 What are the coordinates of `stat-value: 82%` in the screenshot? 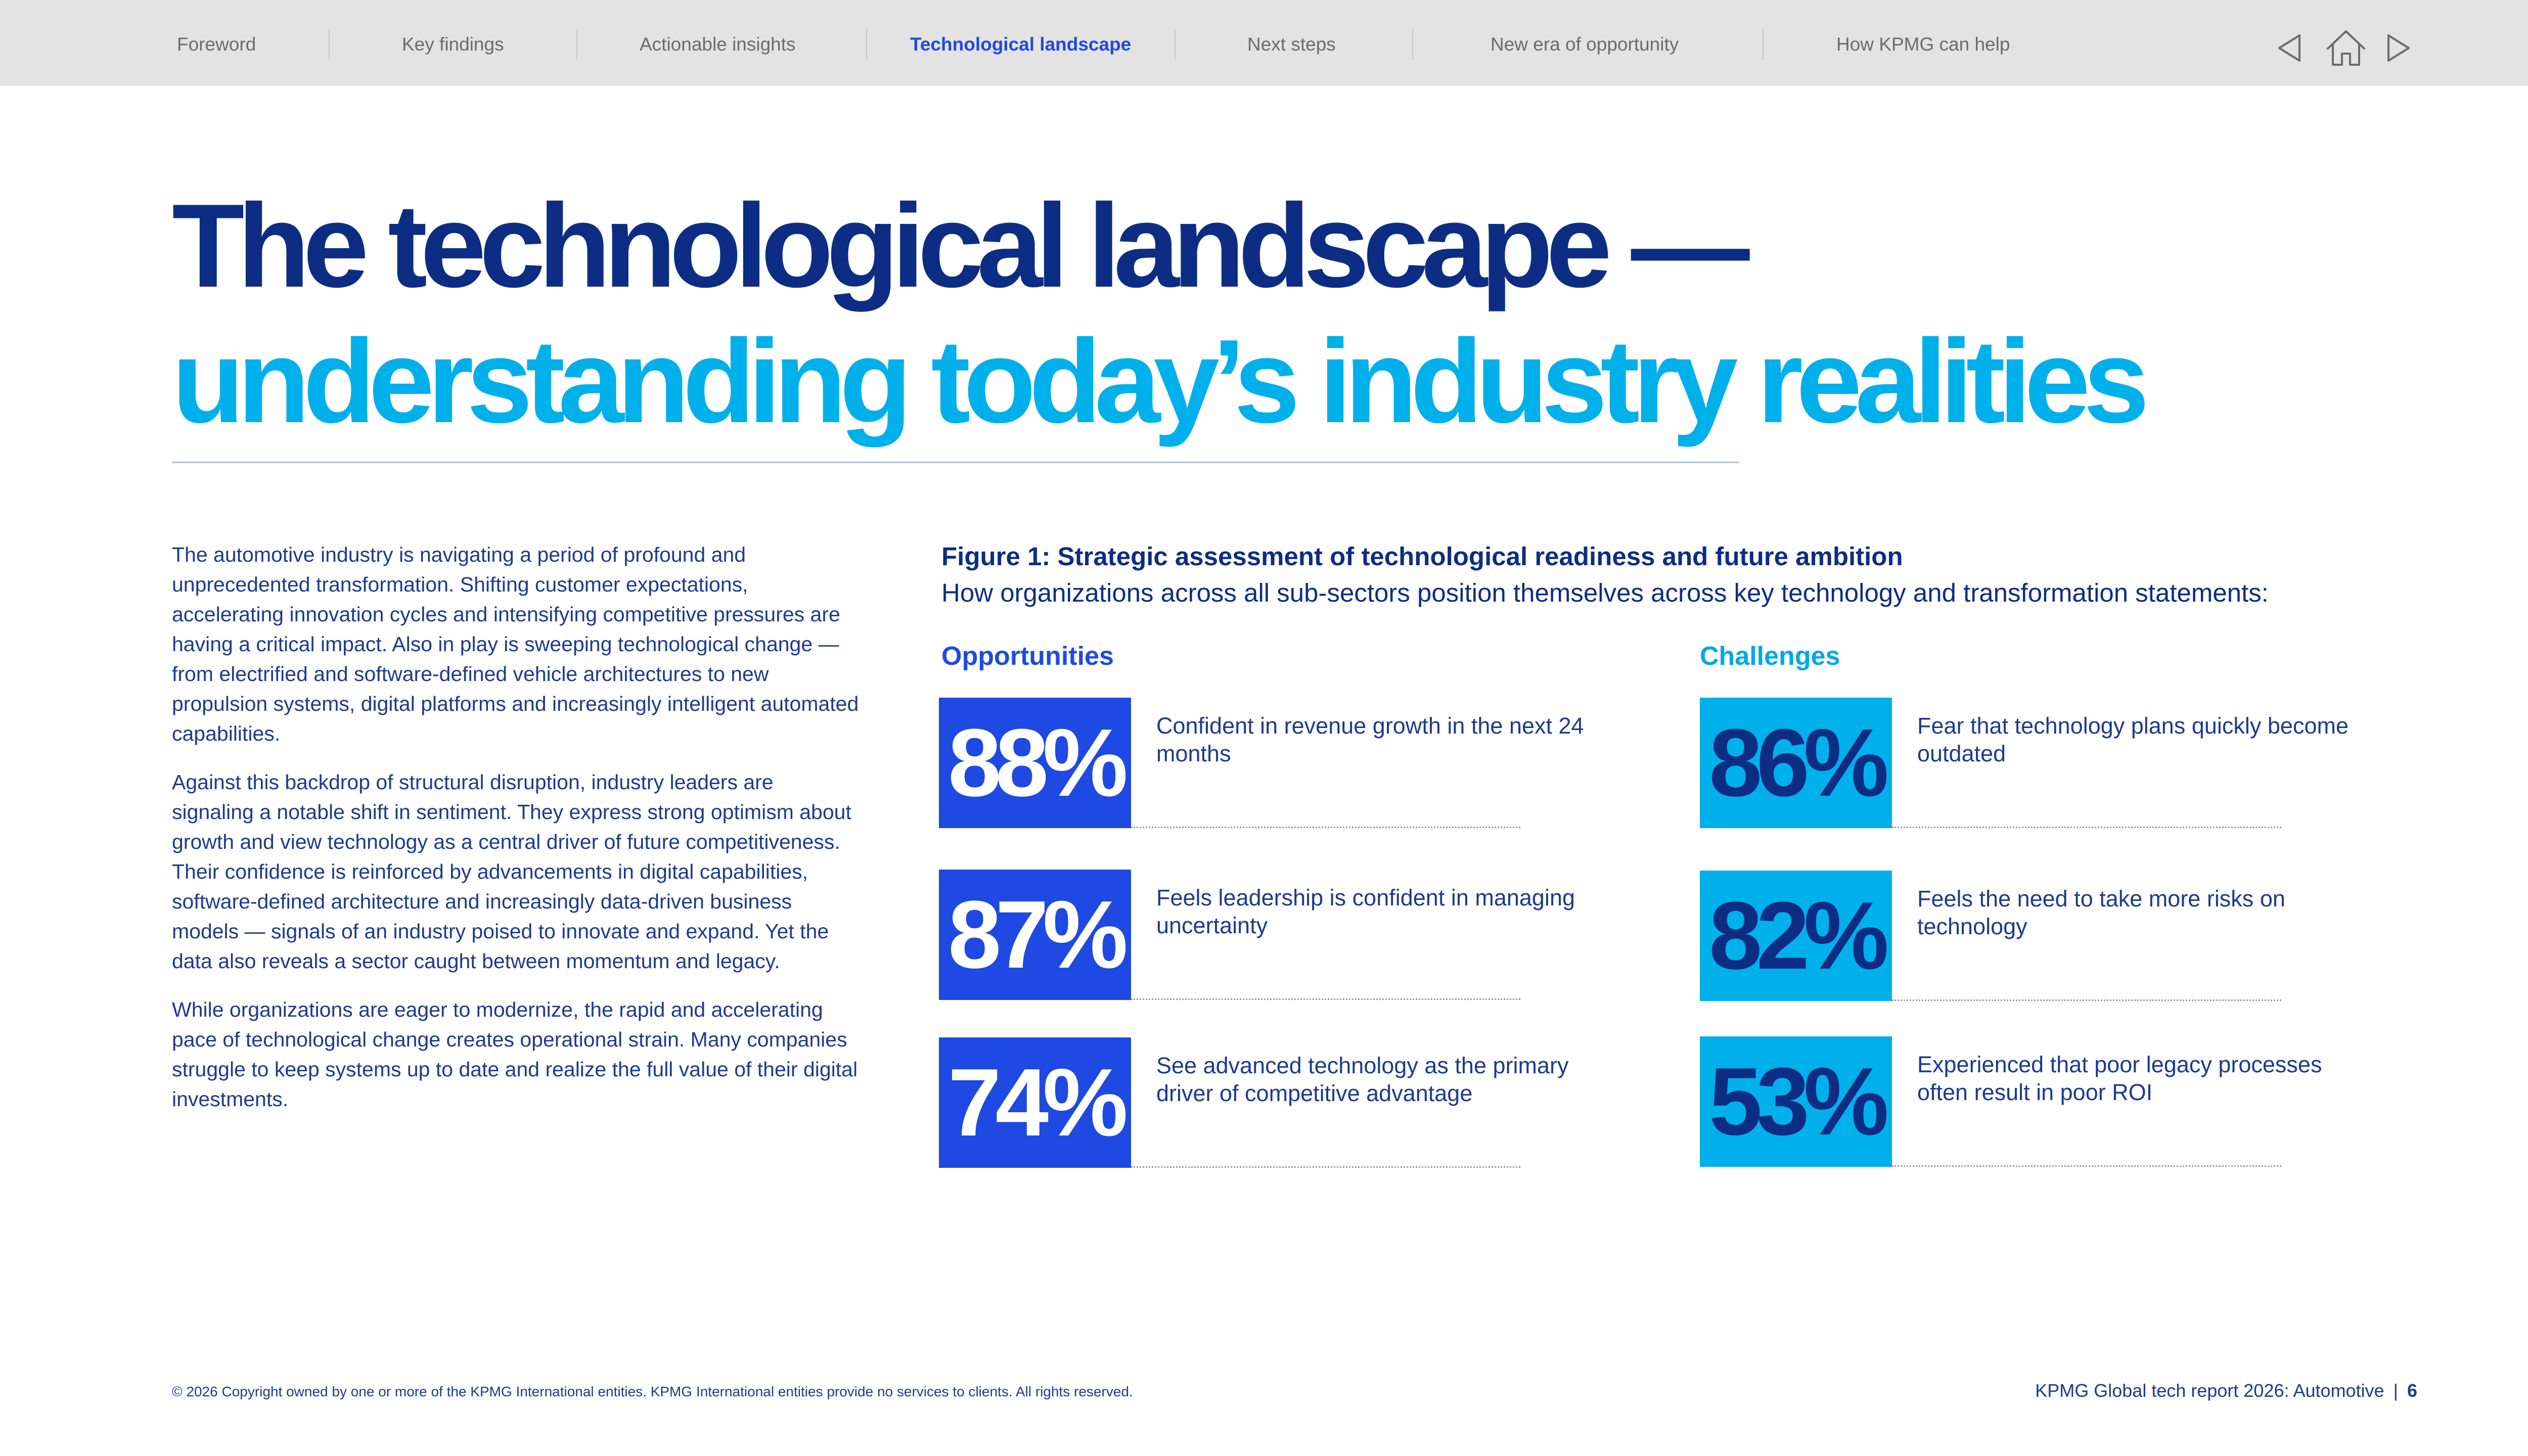 It's located at (1799, 935).